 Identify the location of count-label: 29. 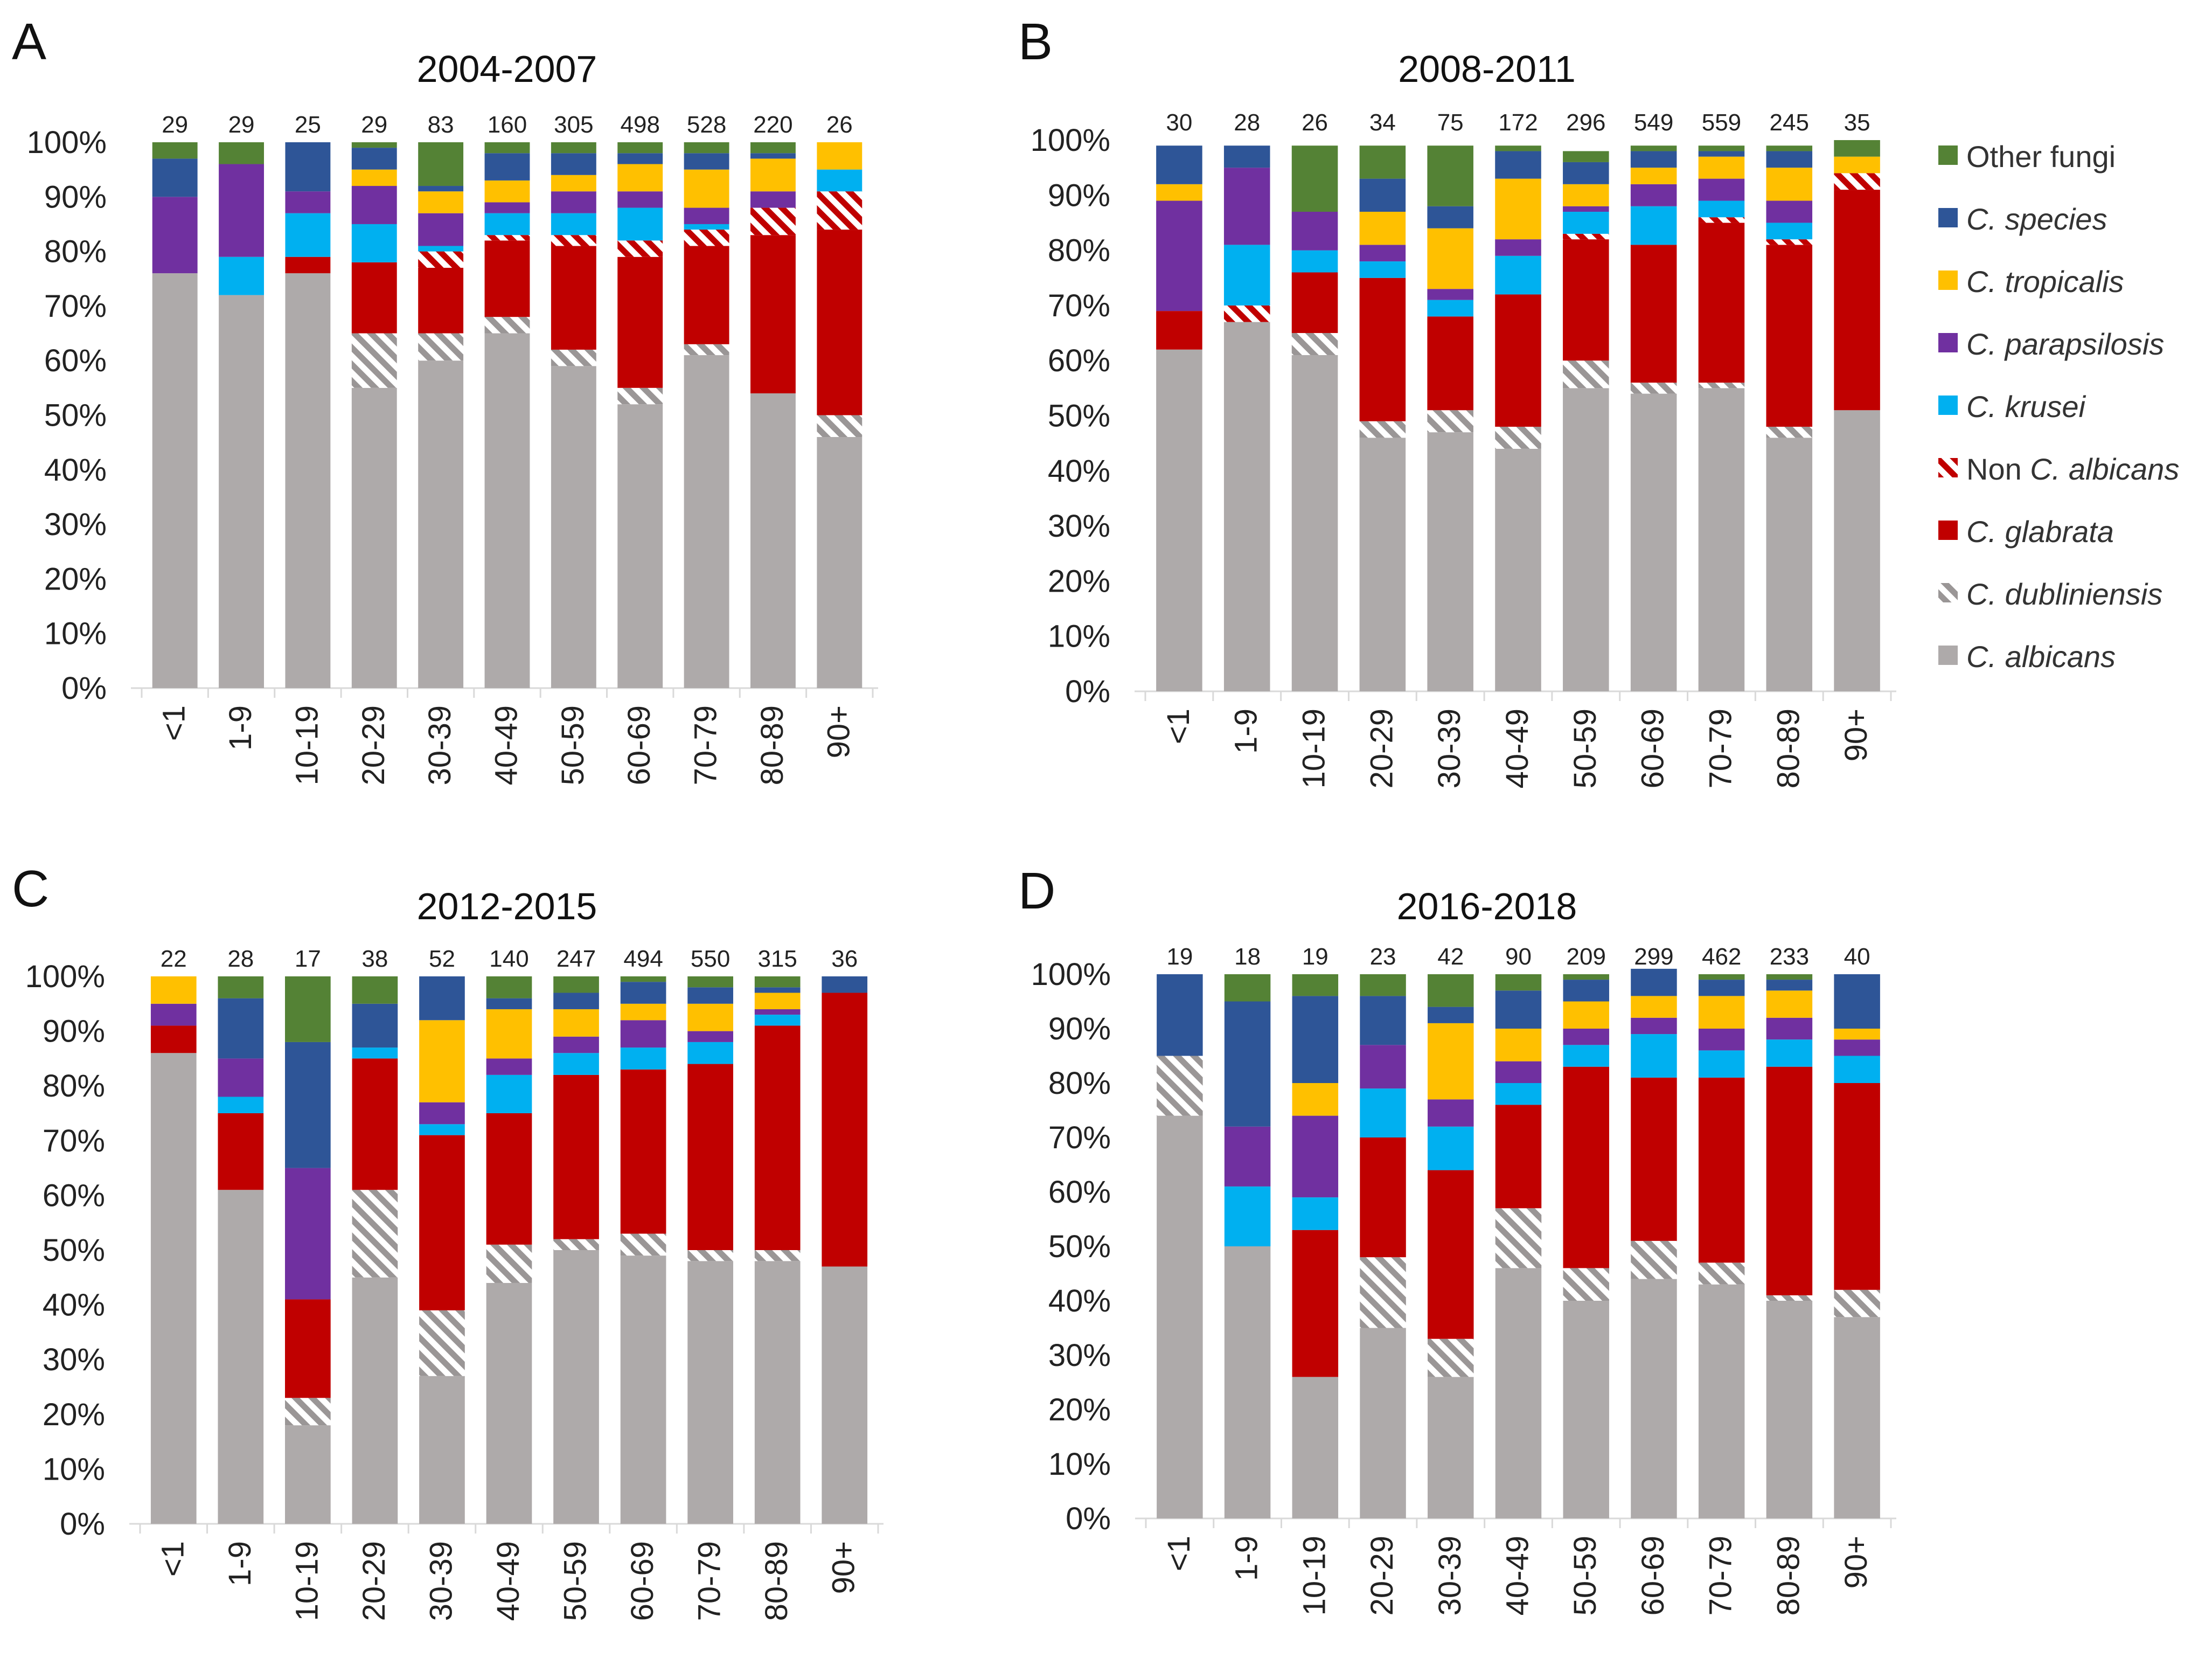
(374, 125).